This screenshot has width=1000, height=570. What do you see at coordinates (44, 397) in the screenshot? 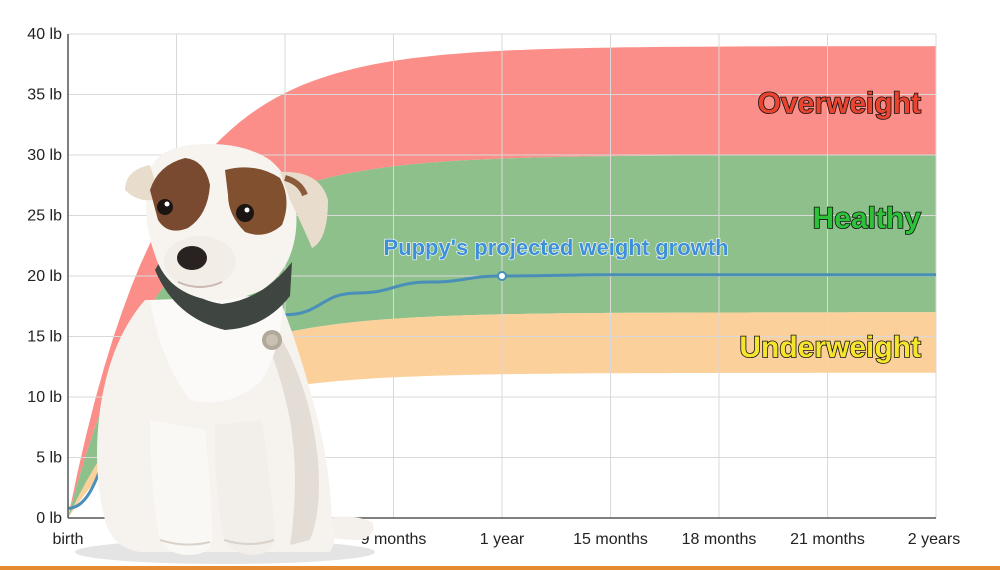
I see `y-tick-label: 10 lb` at bounding box center [44, 397].